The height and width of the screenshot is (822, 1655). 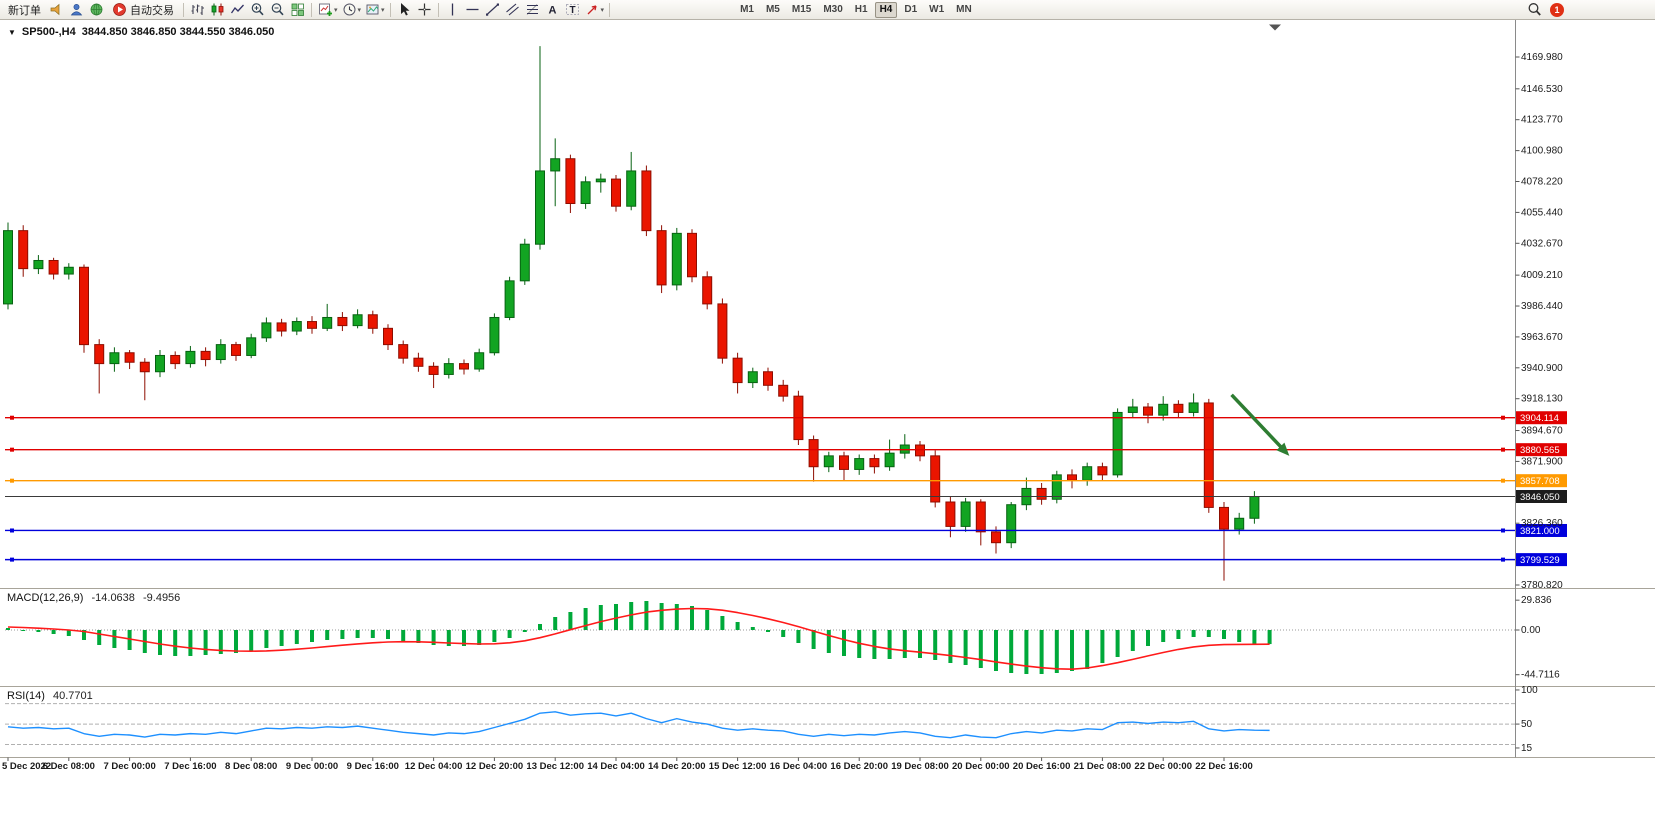 I want to click on new-order-button: 新订单, so click(x=24, y=9).